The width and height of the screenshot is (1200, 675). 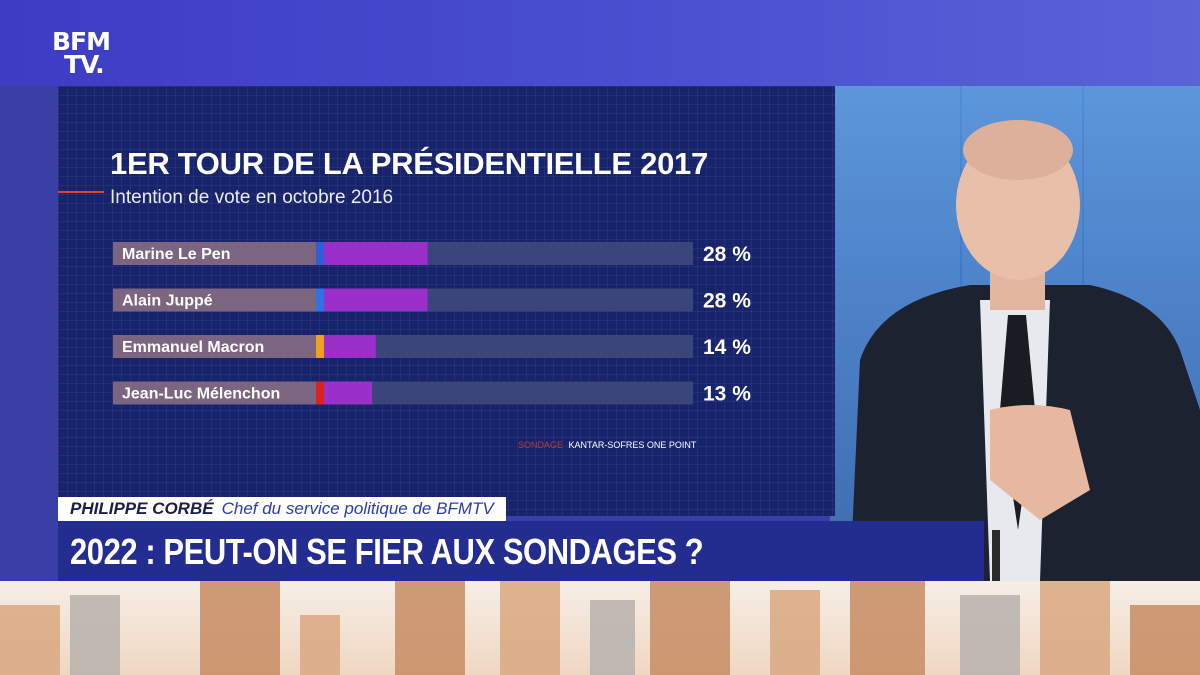 What do you see at coordinates (357, 508) in the screenshot?
I see `speaker-role: Chef du service politique de BFMTV` at bounding box center [357, 508].